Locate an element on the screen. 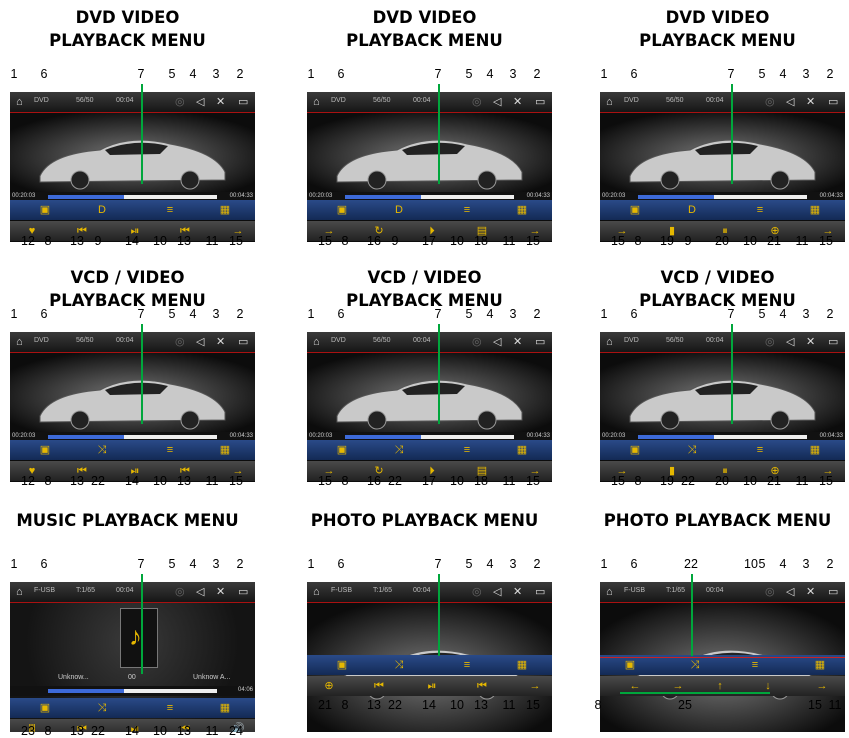  progress-bar: 04:06 is located at coordinates (132, 691).